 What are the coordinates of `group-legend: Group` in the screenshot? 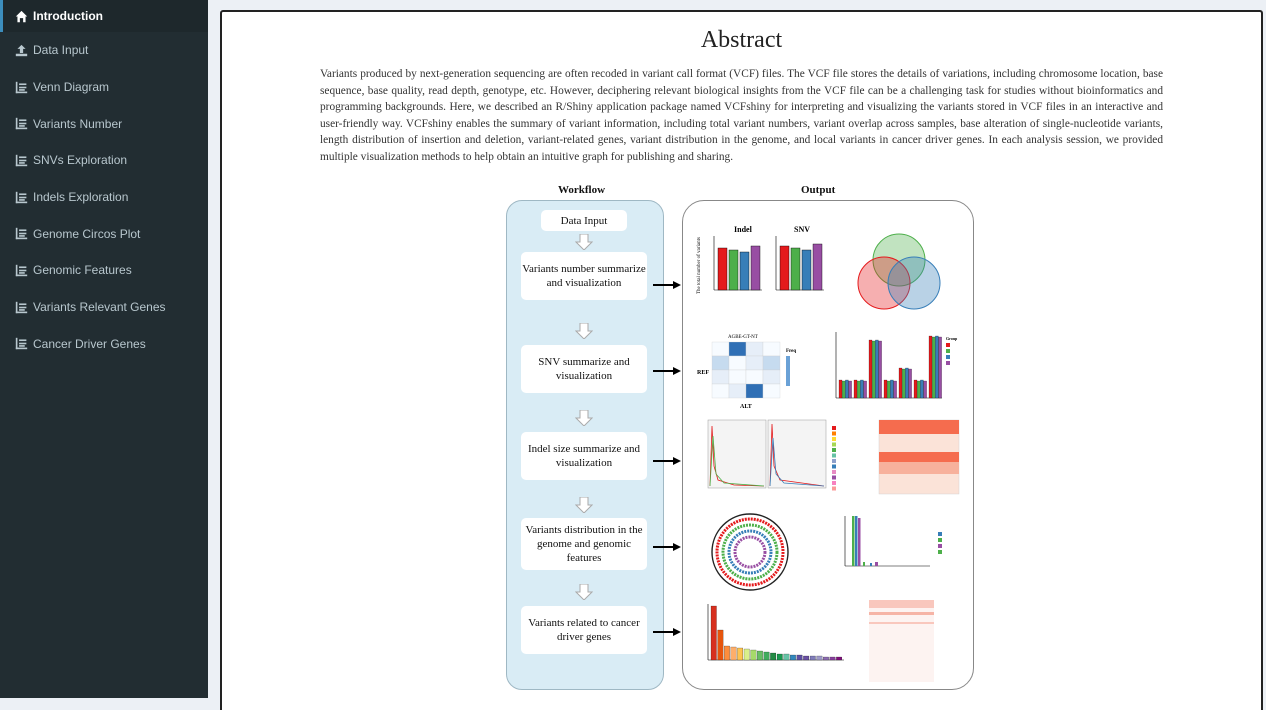 It's located at (952, 338).